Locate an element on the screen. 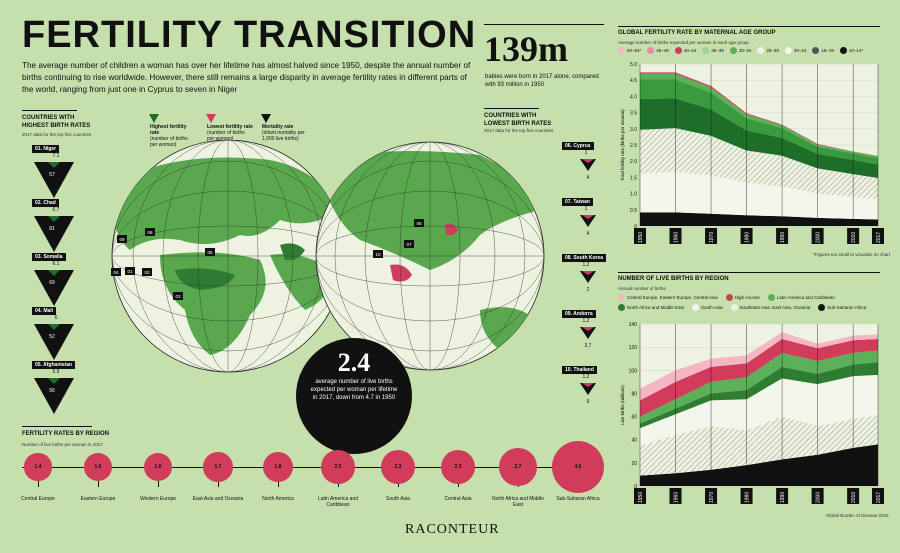 This screenshot has width=900, height=553. y-axis-label: Total fertility rate (births per woman) is located at coordinates (622, 145).